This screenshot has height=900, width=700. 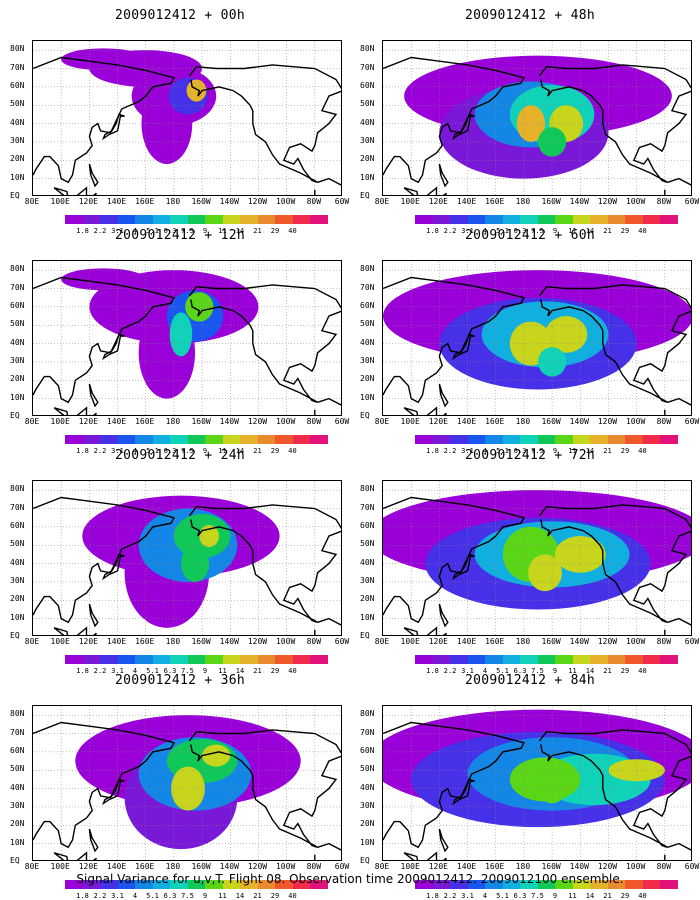 I want to click on colorbar-label: 3.1, so click(x=467, y=671).